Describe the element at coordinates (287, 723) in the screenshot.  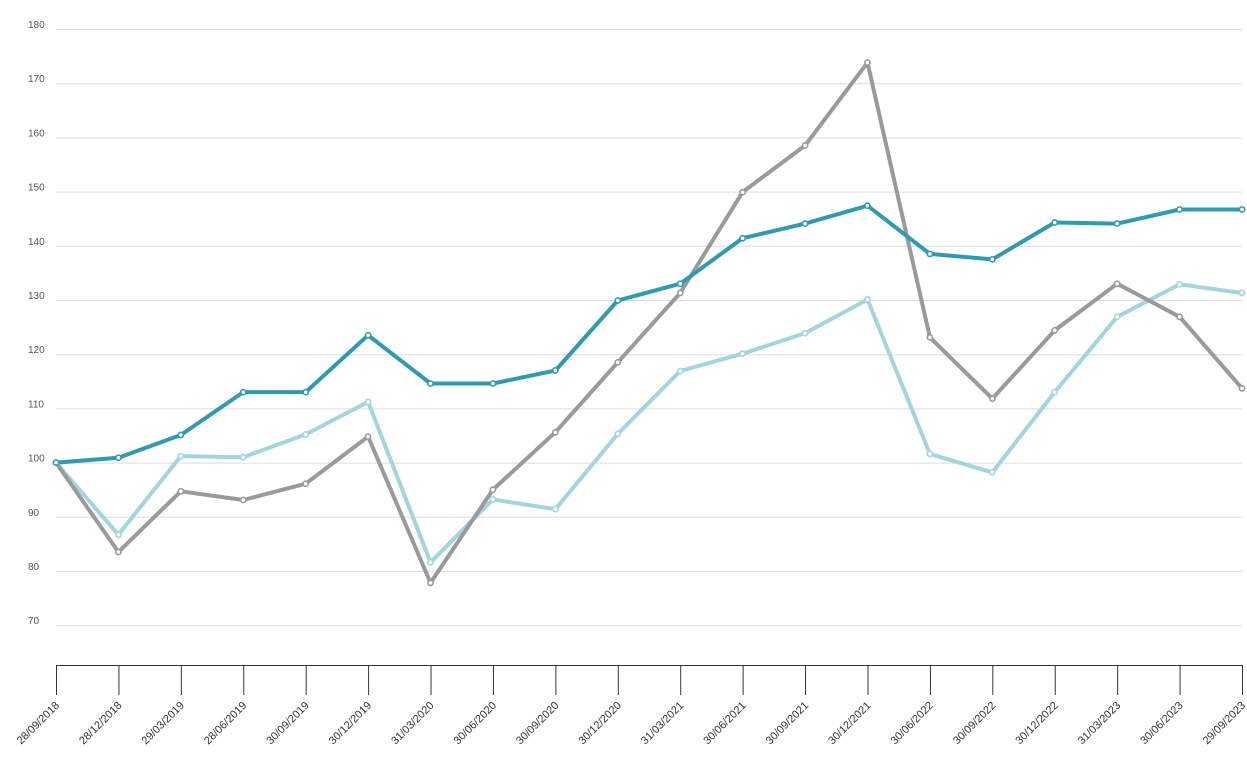
I see `x-tick-label: 30/09/2019` at that location.